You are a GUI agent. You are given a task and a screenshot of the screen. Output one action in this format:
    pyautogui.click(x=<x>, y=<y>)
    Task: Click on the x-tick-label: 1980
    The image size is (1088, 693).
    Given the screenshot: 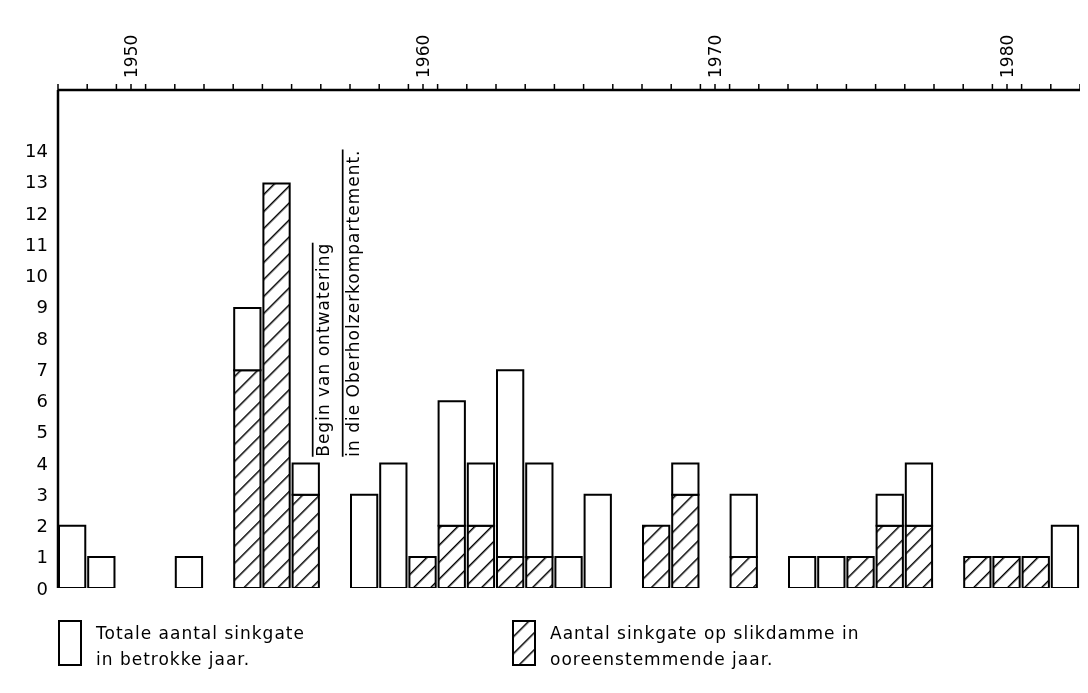 What is the action you would take?
    pyautogui.click(x=1007, y=56)
    